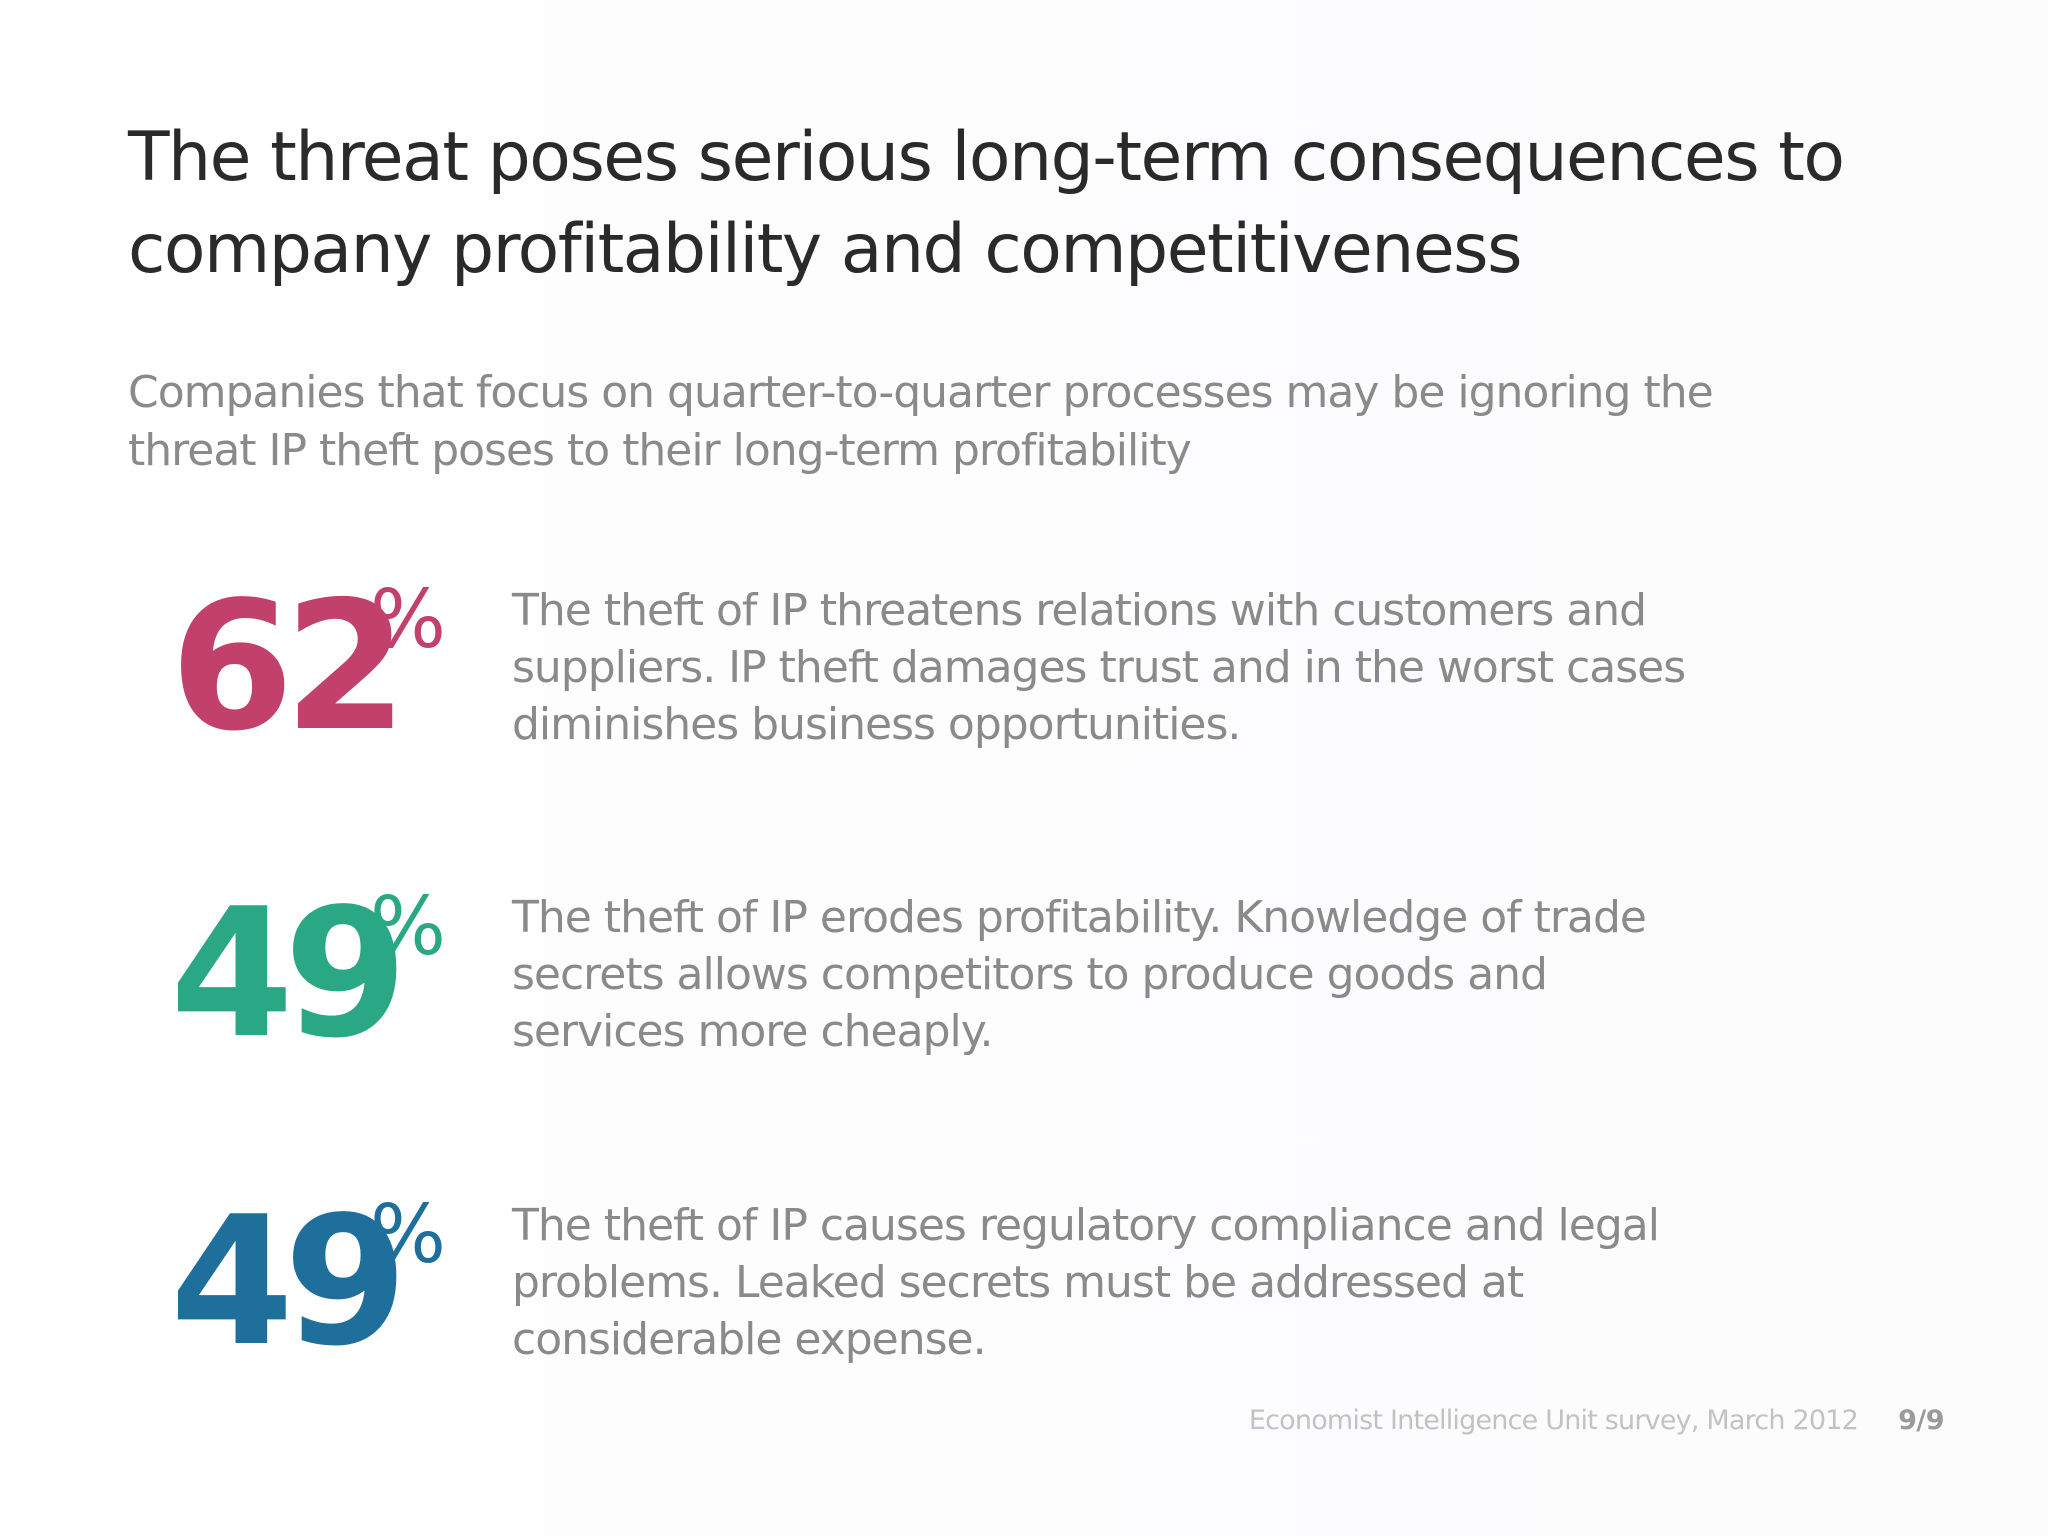  What do you see at coordinates (1921, 1420) in the screenshot?
I see `page-number: 9/9` at bounding box center [1921, 1420].